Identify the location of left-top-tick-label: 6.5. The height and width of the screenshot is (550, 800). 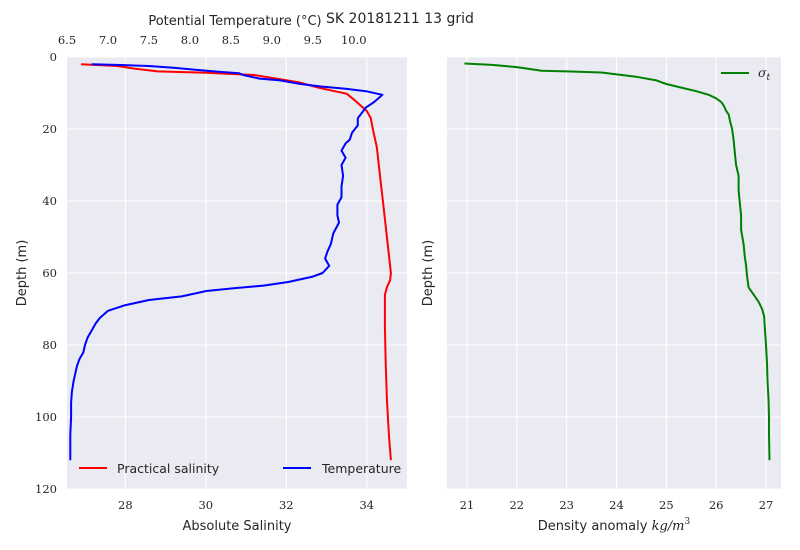
(67, 40).